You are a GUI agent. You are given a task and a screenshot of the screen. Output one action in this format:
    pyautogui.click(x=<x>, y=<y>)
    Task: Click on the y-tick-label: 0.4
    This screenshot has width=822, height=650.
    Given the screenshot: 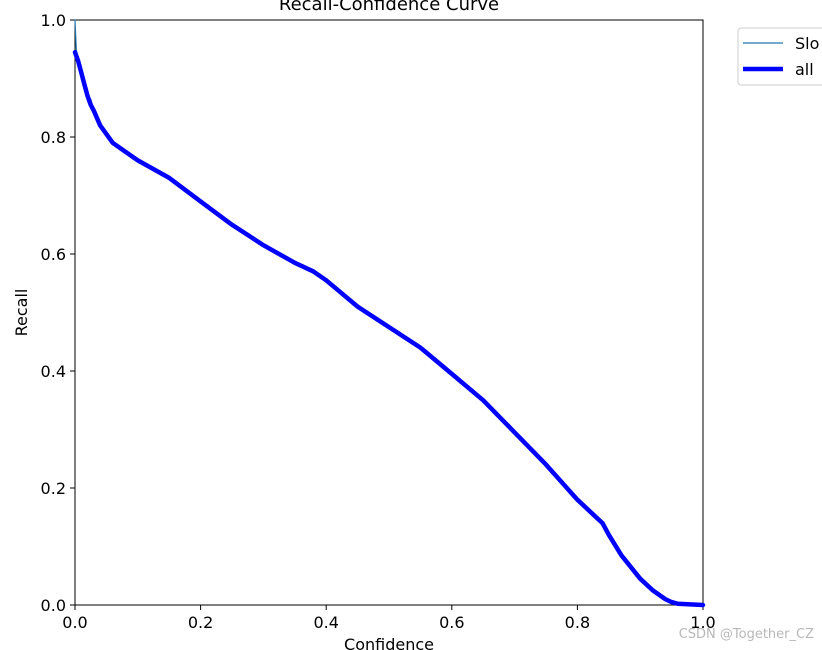 What is the action you would take?
    pyautogui.click(x=53, y=371)
    